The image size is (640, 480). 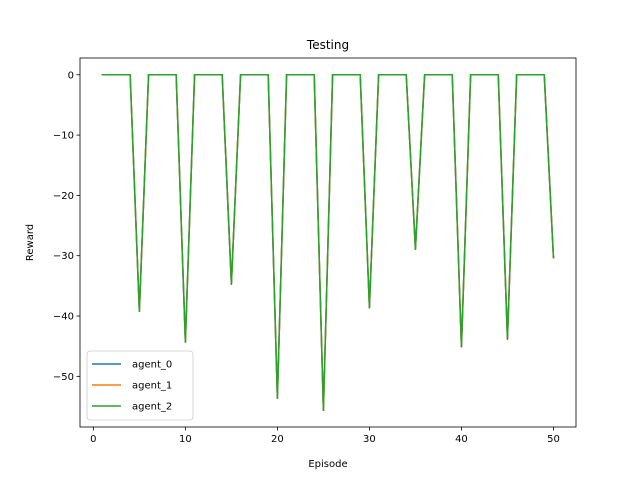 What do you see at coordinates (152, 407) in the screenshot?
I see `legend-label-agent_2: agent_2` at bounding box center [152, 407].